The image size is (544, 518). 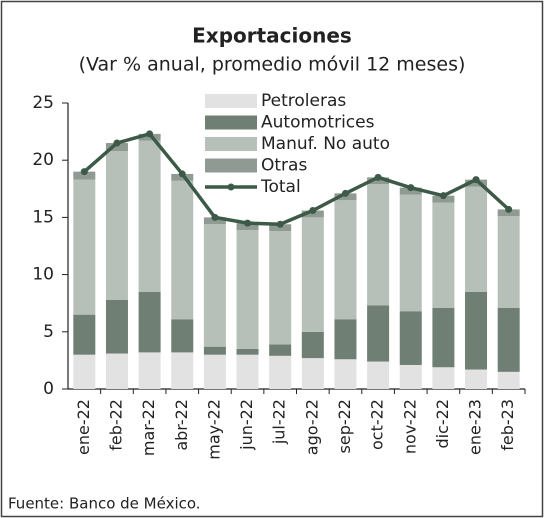 What do you see at coordinates (43, 217) in the screenshot?
I see `y-tick-label: 15` at bounding box center [43, 217].